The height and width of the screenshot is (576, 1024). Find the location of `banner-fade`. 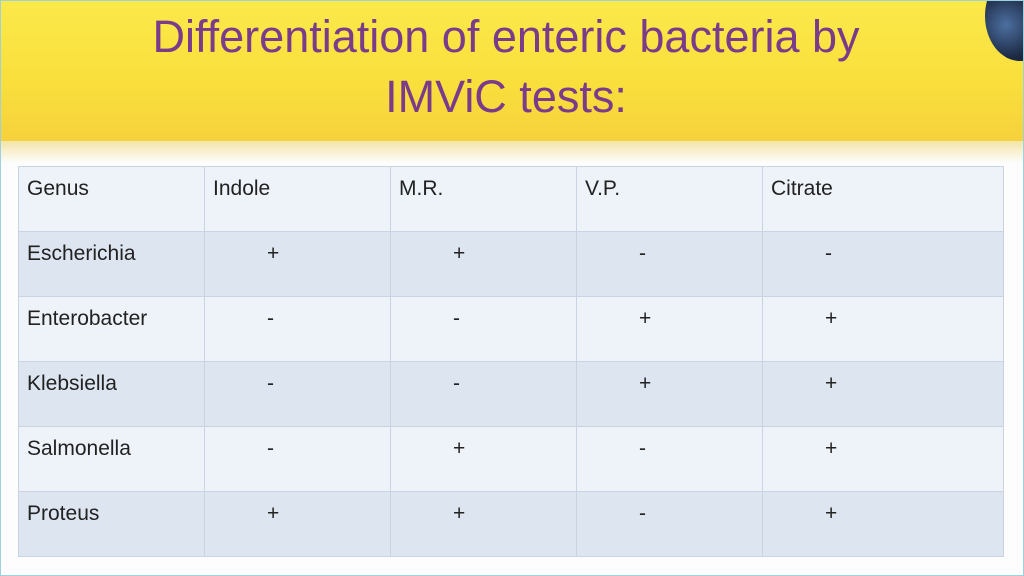

banner-fade is located at coordinates (512, 152).